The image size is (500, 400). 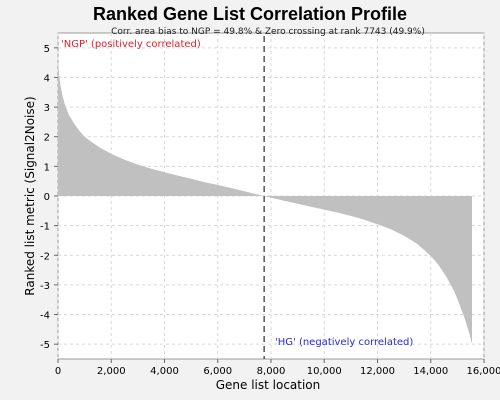 What do you see at coordinates (45, 256) in the screenshot?
I see `y-tick-label: -2` at bounding box center [45, 256].